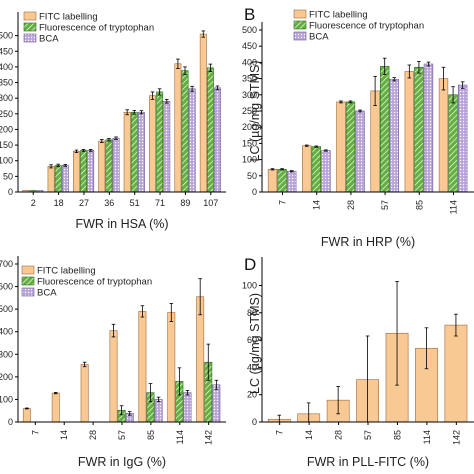  Describe the element at coordinates (160, 203) in the screenshot. I see `x-tick-label: 71` at that location.